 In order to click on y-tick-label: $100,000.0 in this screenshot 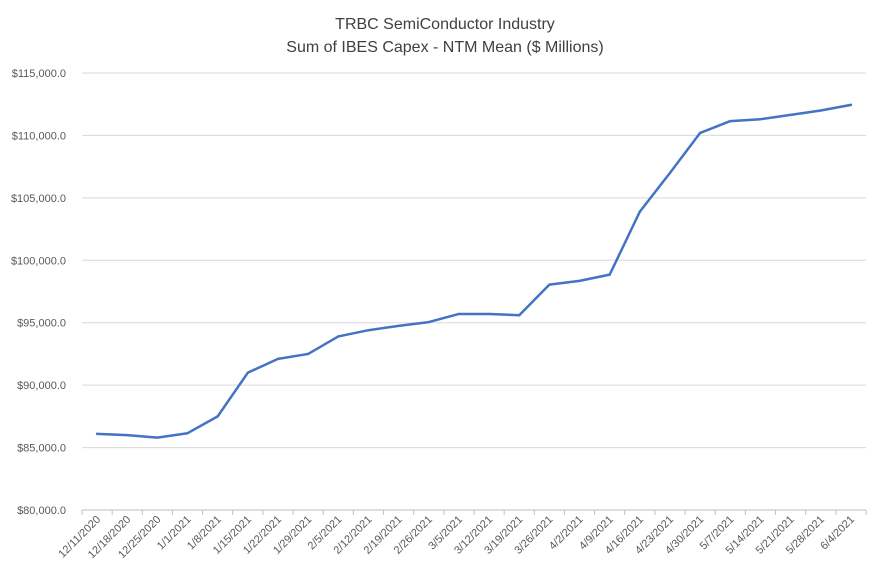, I will do `click(38, 261)`.